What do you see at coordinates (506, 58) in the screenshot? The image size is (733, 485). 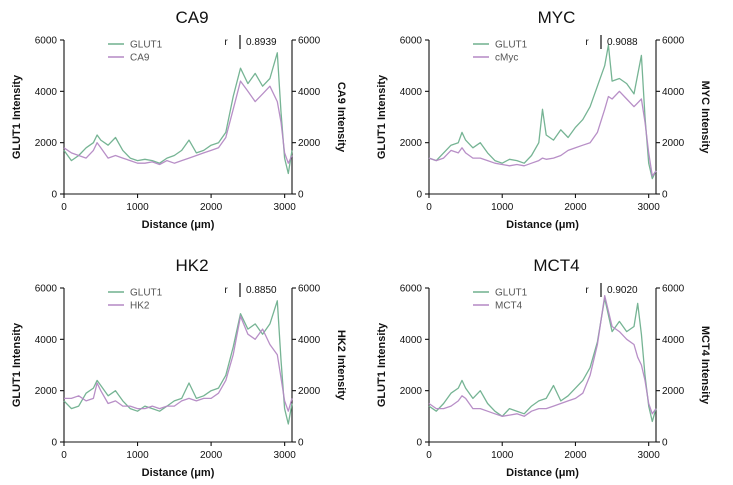 I see `legend-label: cMyc` at bounding box center [506, 58].